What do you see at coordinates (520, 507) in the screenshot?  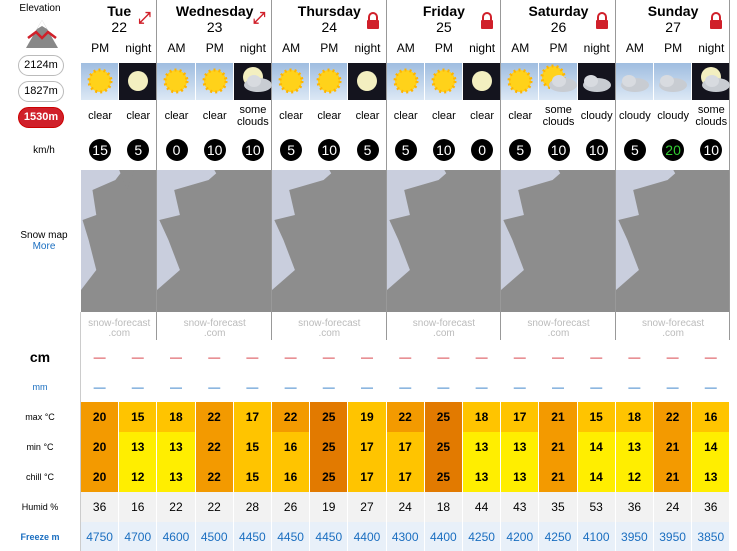 I see `cell-humid: 43` at bounding box center [520, 507].